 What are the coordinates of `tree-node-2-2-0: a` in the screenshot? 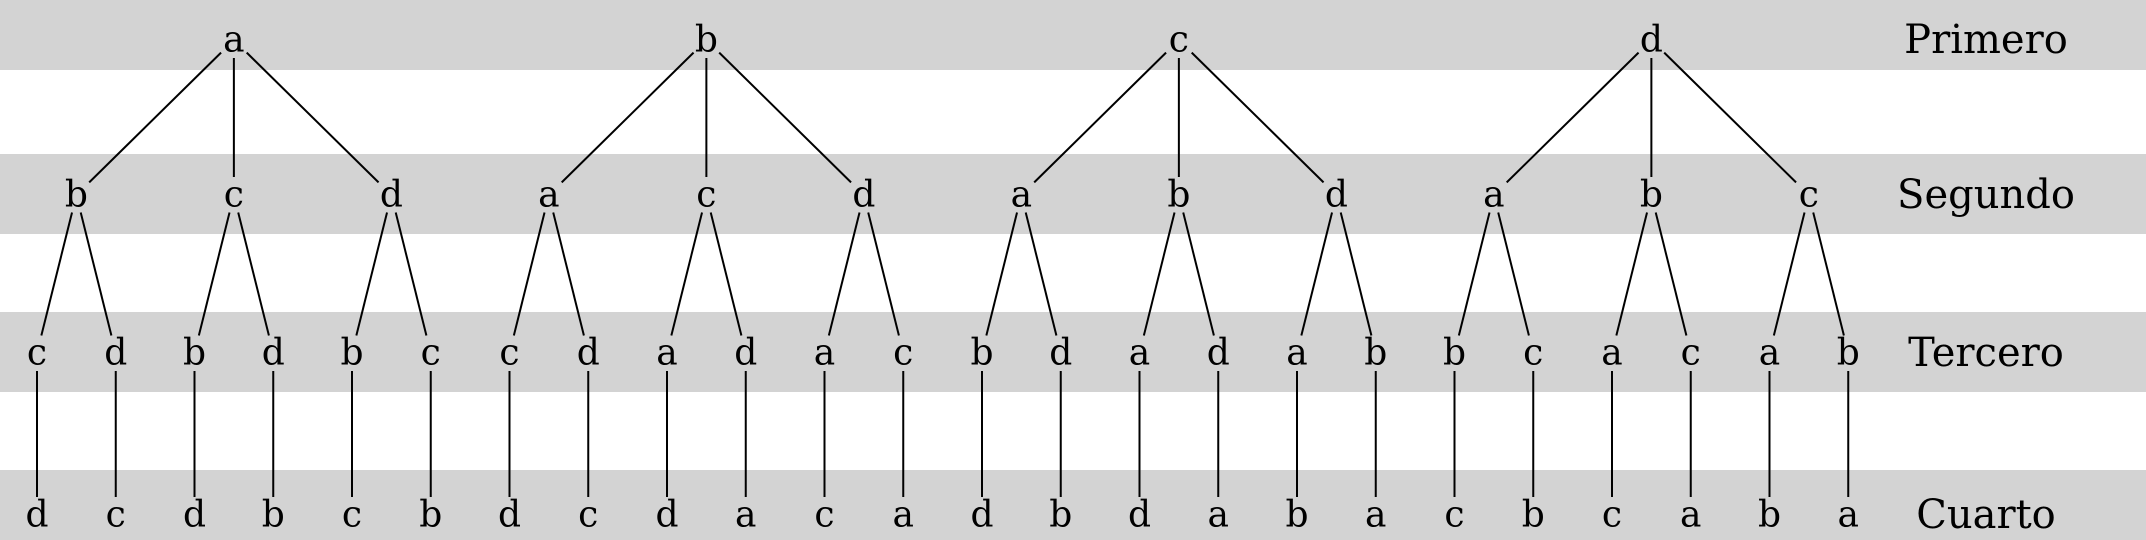 It's located at (1296, 353).